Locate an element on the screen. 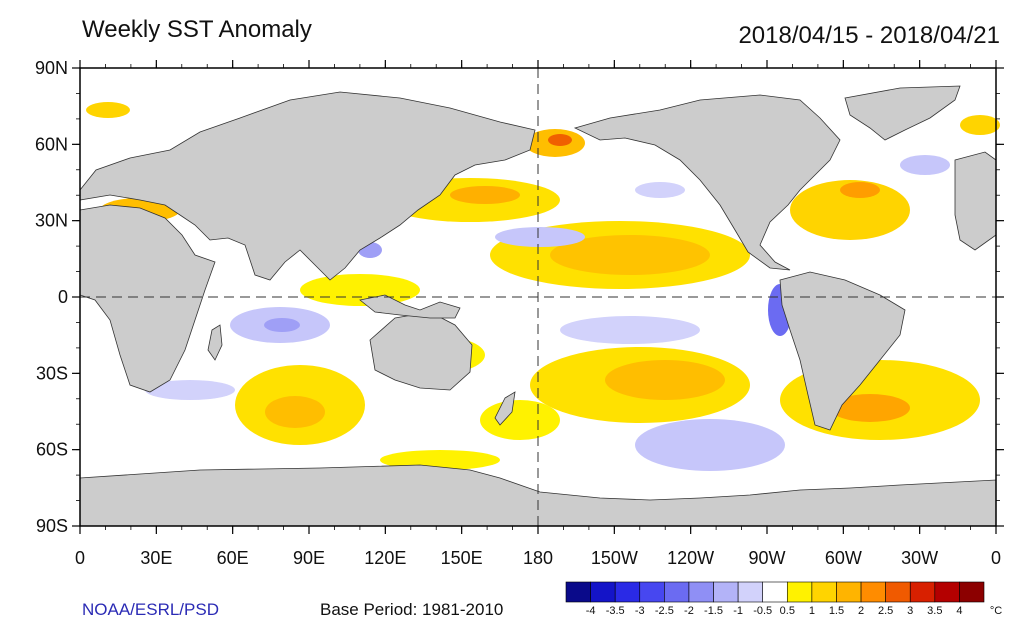  colorbar-tick-label: -4 is located at coordinates (591, 611).